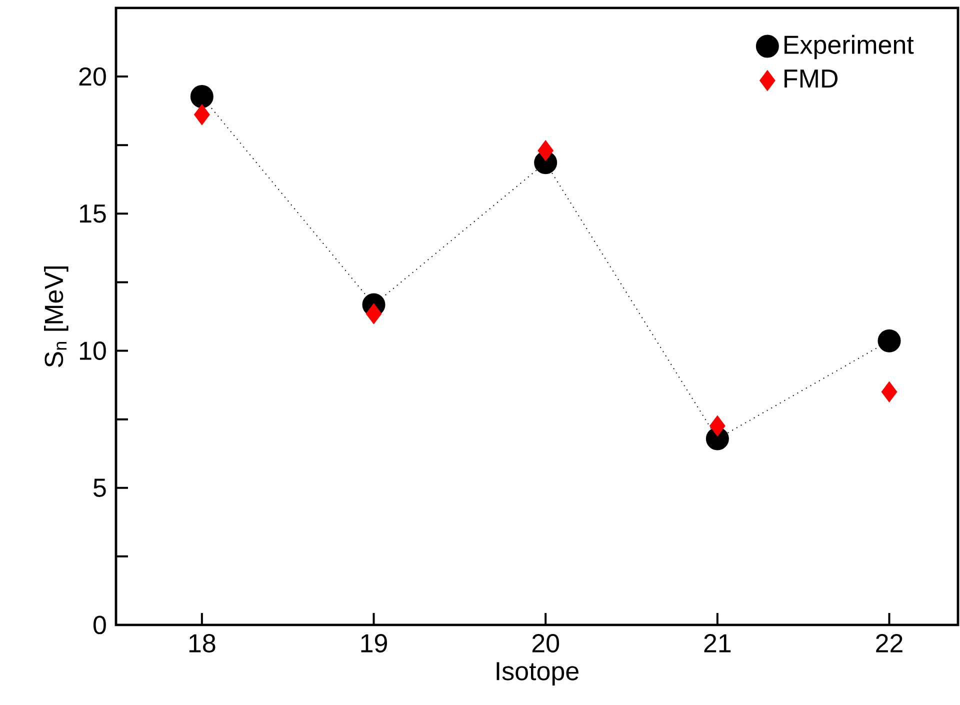 This screenshot has width=960, height=705. What do you see at coordinates (889, 643) in the screenshot?
I see `x-tick-label: 22` at bounding box center [889, 643].